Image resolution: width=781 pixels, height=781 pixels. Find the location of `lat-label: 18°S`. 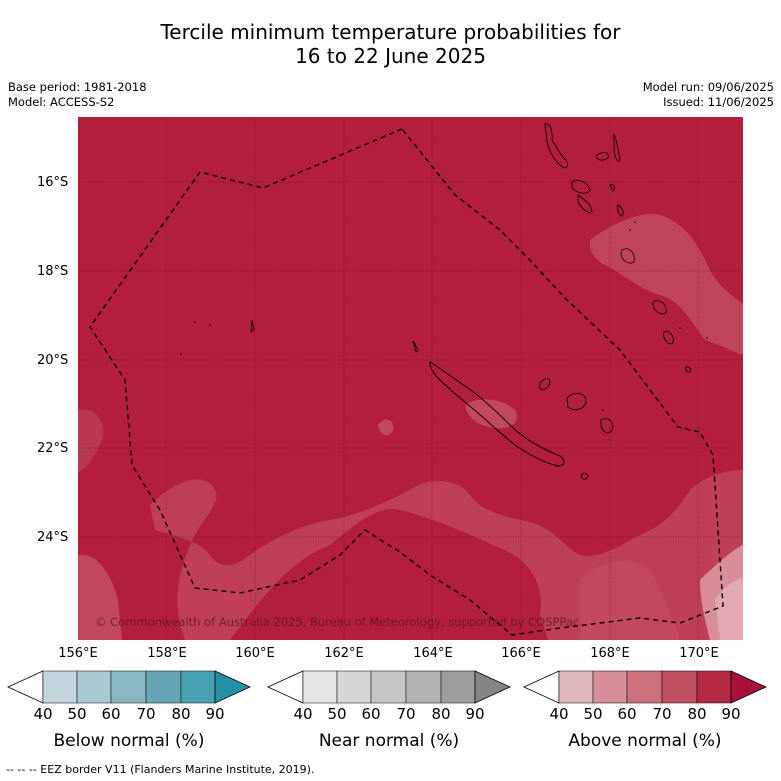

lat-label: 18°S is located at coordinates (53, 271).